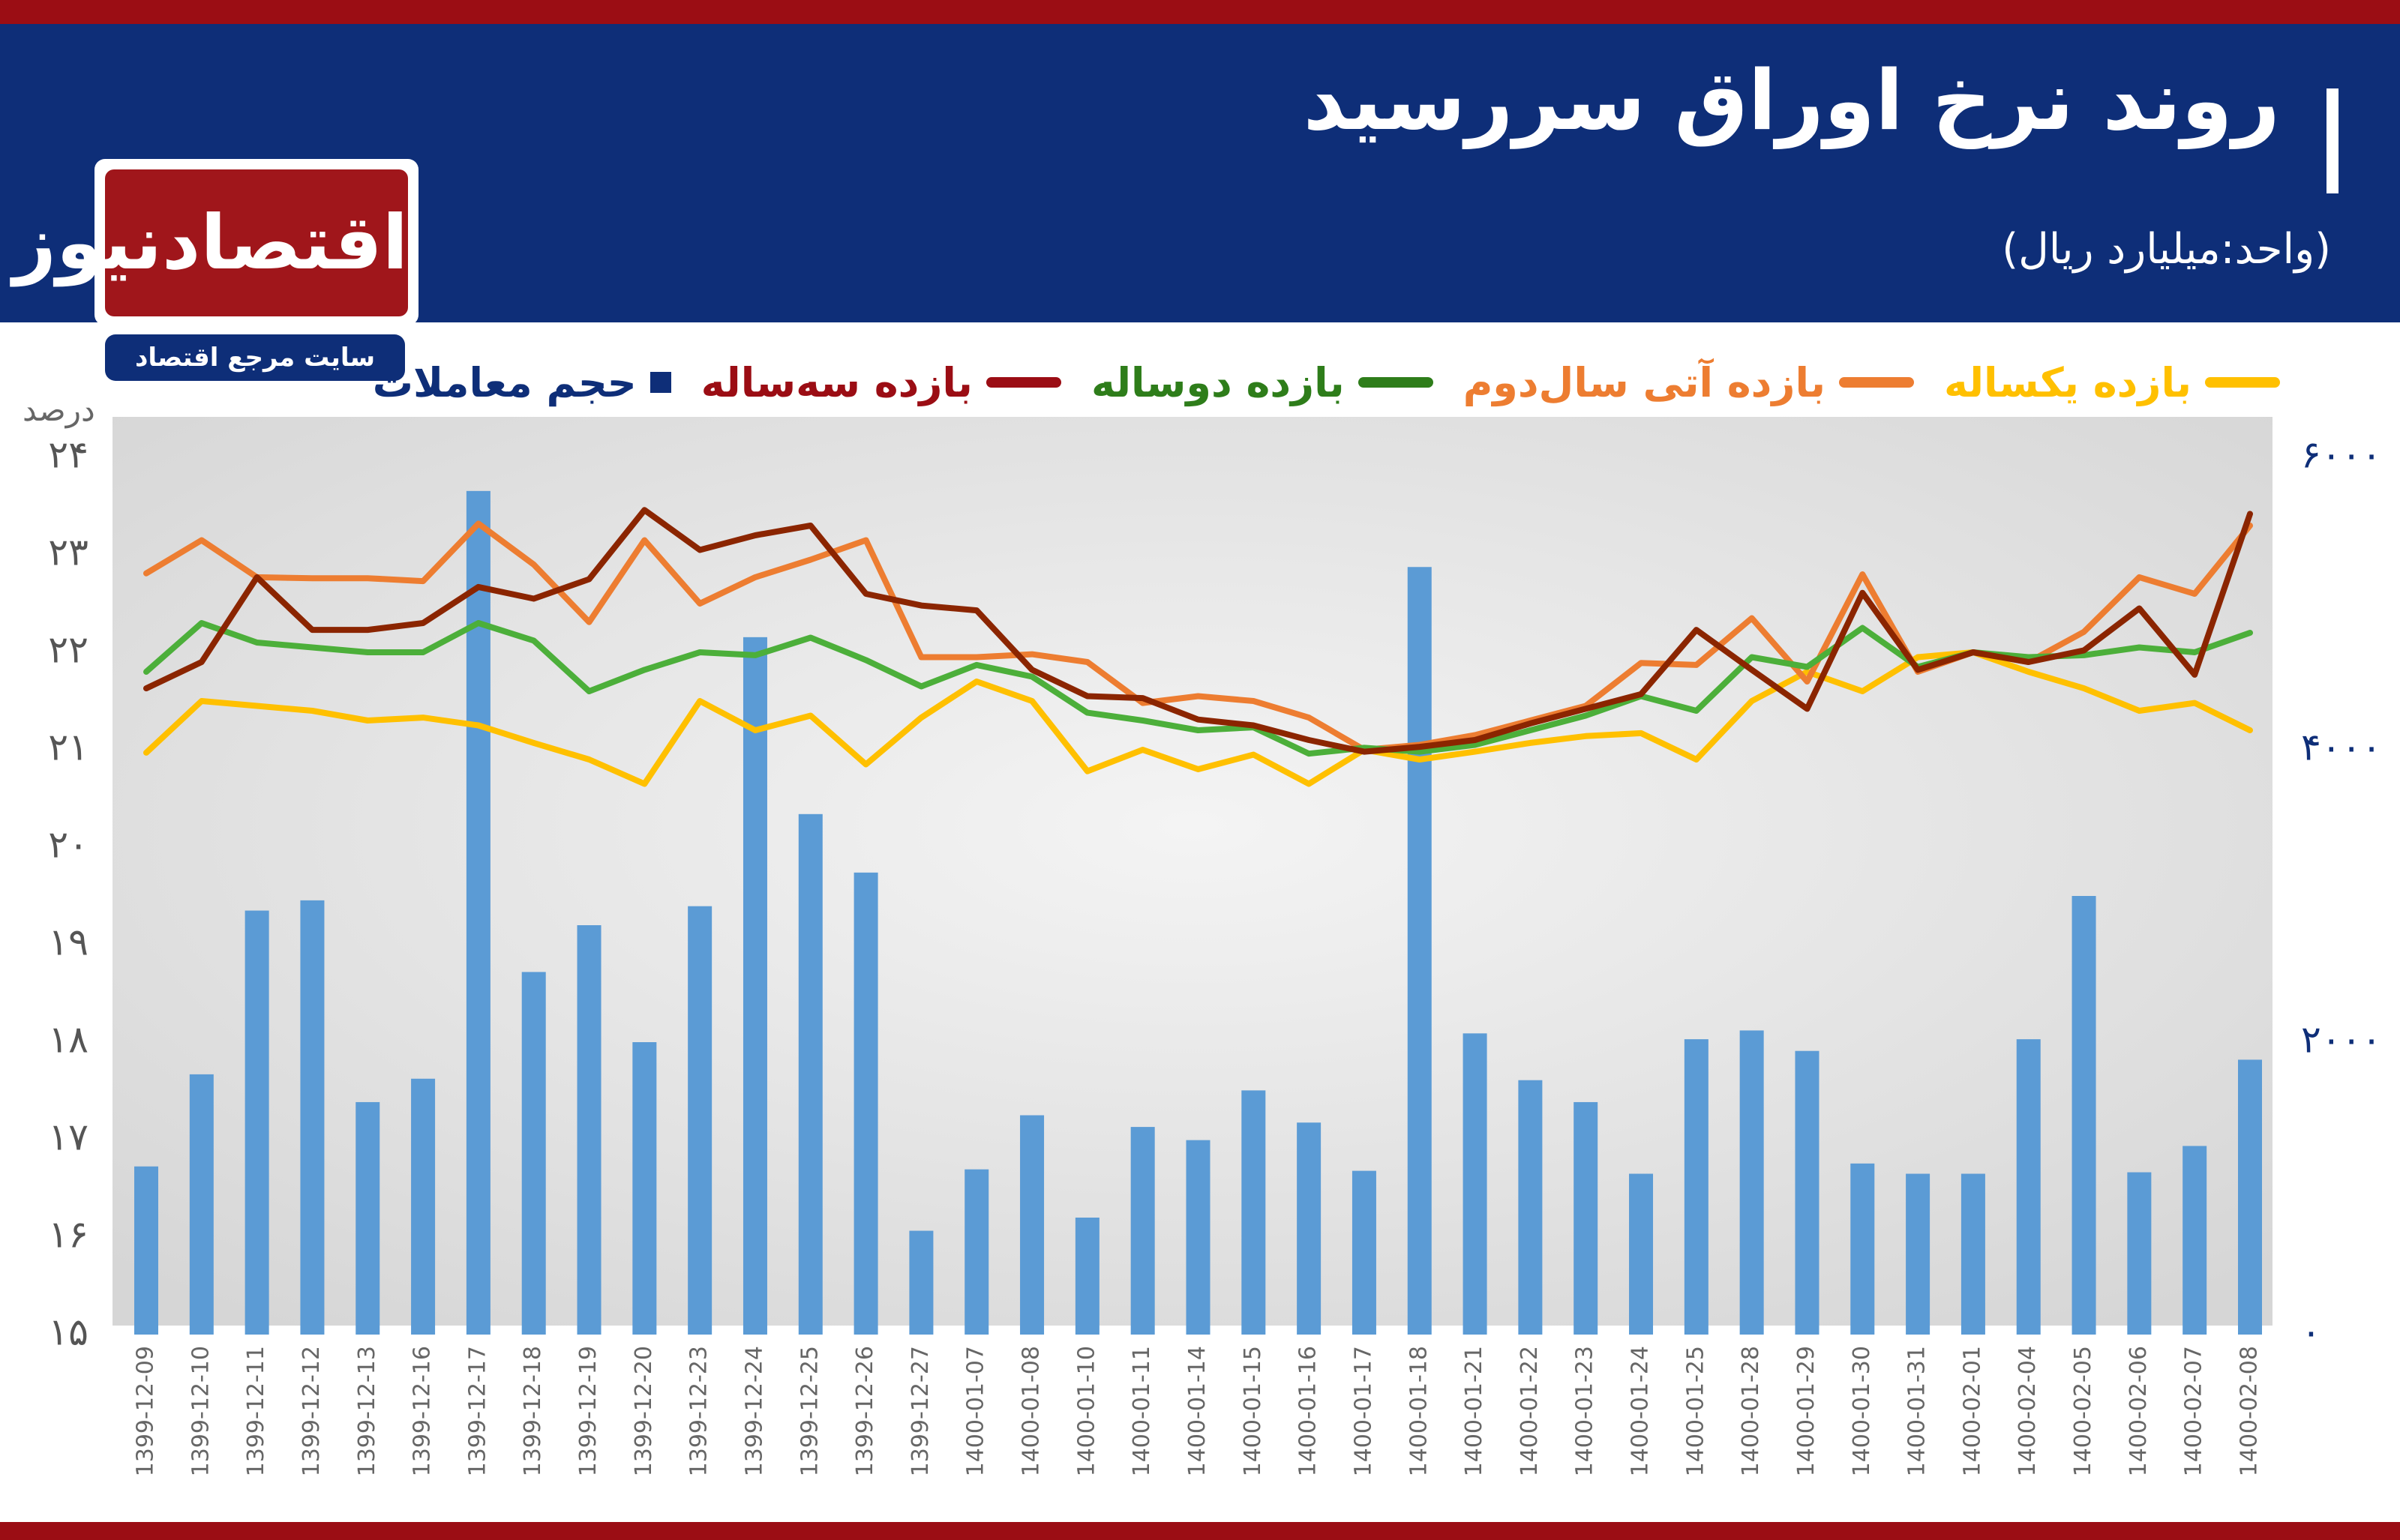 This screenshot has height=1540, width=2400. Describe the element at coordinates (256, 1411) in the screenshot. I see `x-tick-label: 1399-12-11` at that location.